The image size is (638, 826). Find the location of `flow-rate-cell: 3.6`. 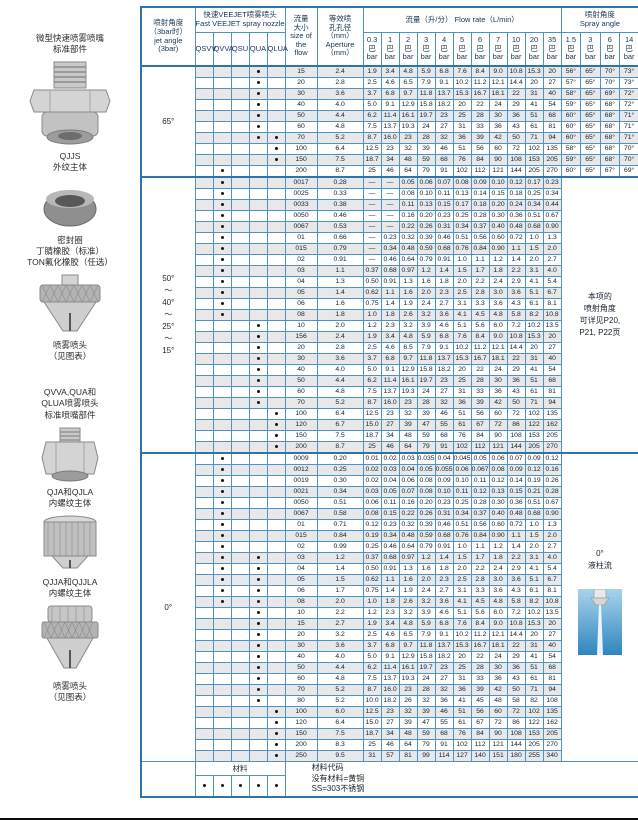

flow-rate-cell: 3.6 is located at coordinates (516, 293).